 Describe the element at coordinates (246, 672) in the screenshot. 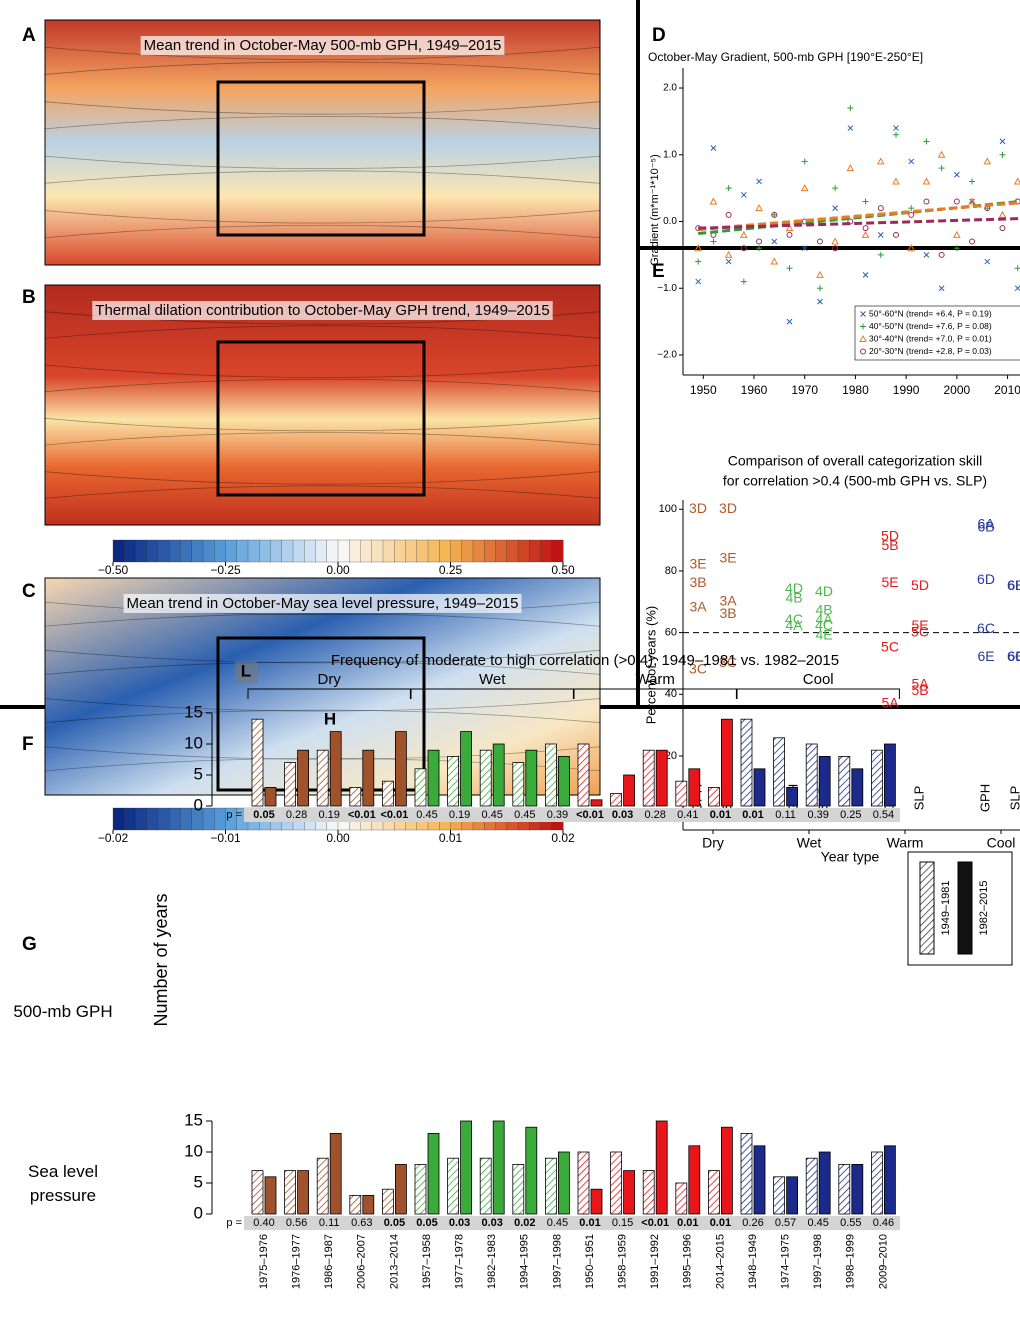

I see `label-background` at that location.